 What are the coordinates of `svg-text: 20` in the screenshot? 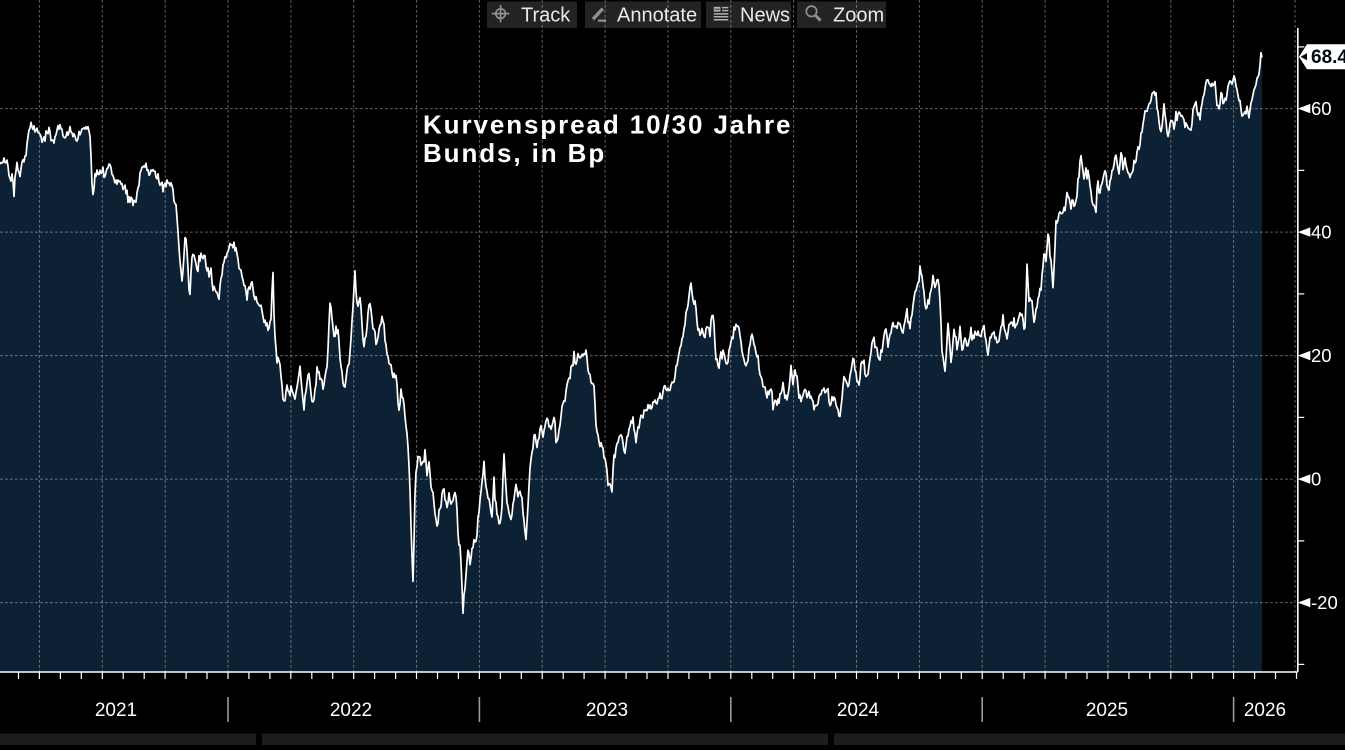 It's located at (1321, 355).